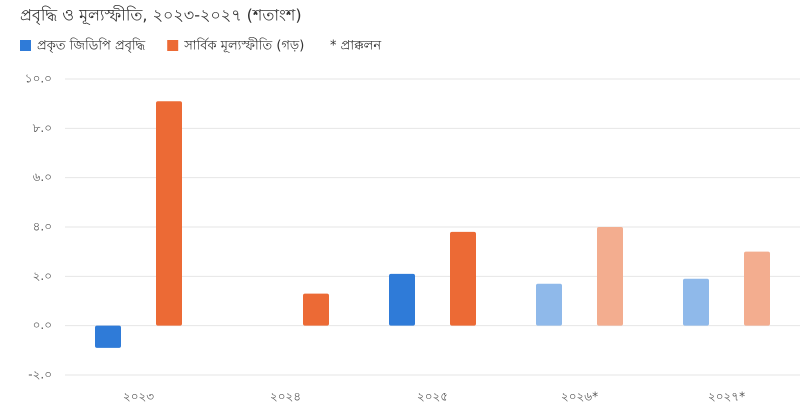 This screenshot has width=800, height=420. I want to click on y-tick-label: ১০.০, so click(38, 79).